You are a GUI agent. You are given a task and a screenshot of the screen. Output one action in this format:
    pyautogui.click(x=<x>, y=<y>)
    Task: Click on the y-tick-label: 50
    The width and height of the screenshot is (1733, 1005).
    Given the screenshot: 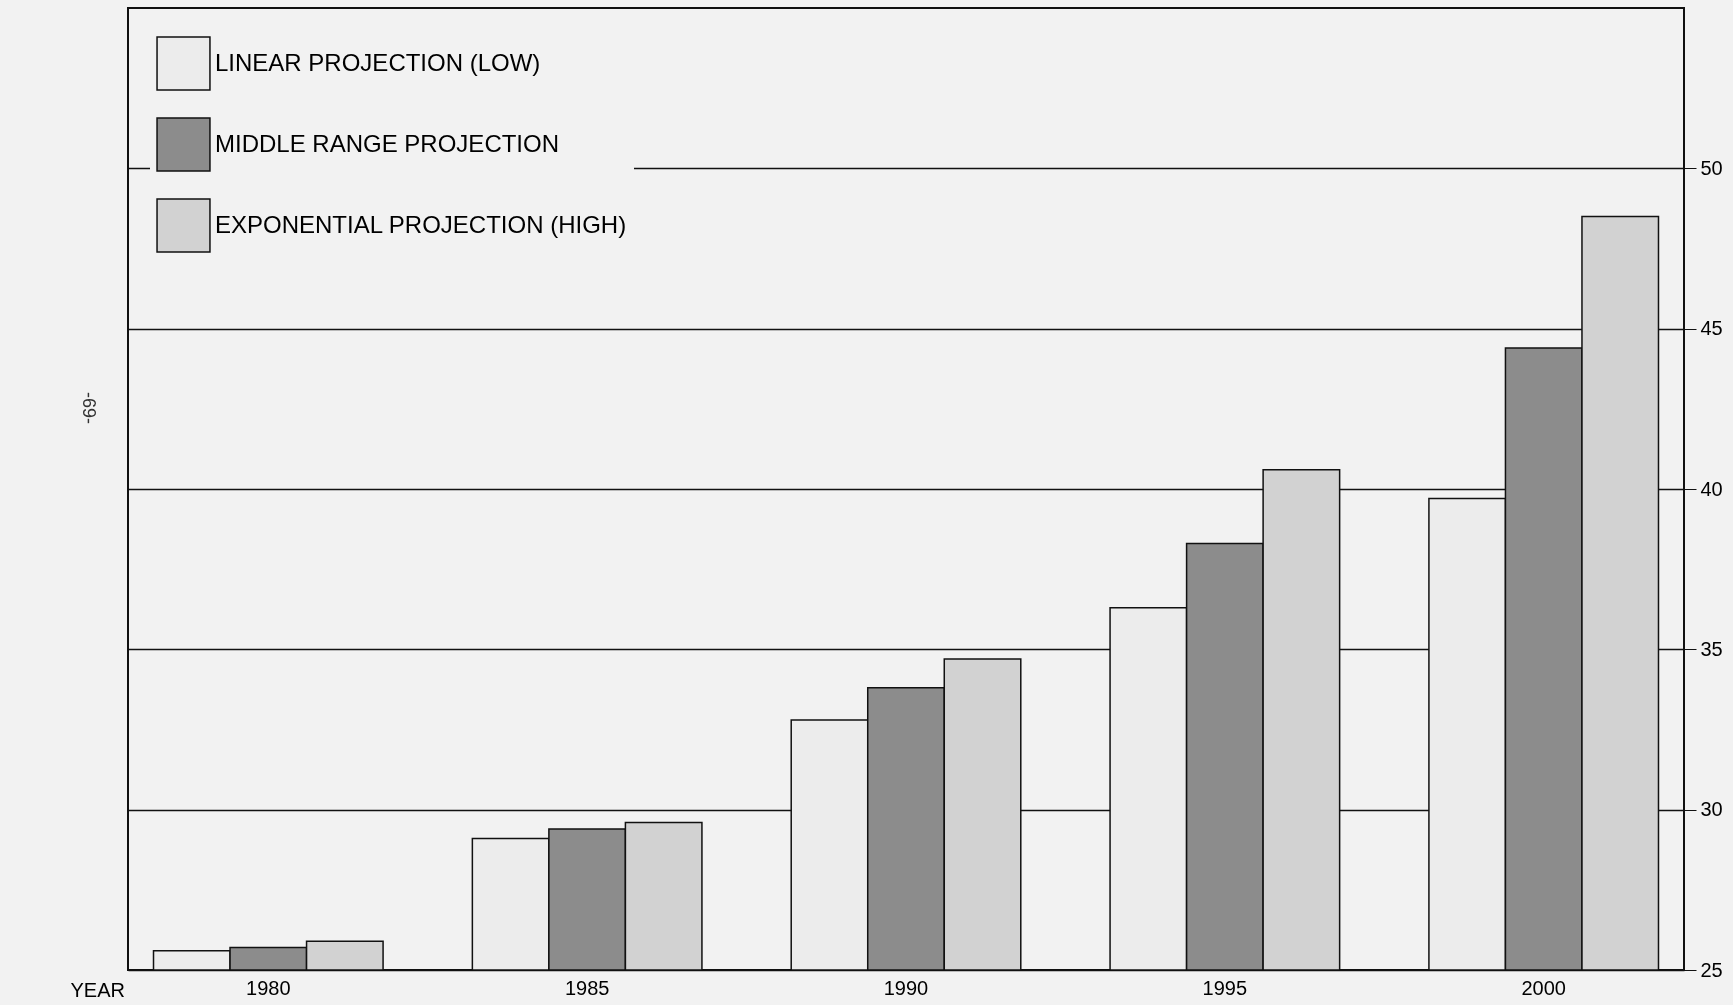 What is the action you would take?
    pyautogui.click(x=1711, y=167)
    